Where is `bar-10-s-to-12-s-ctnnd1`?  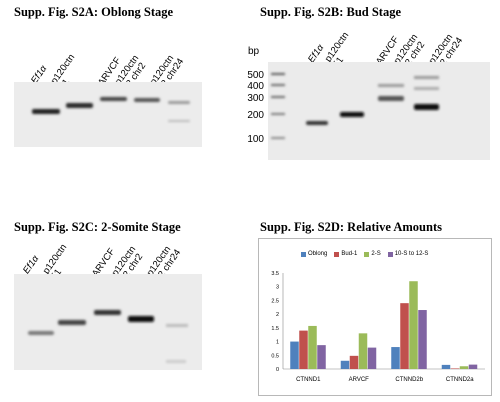 bar-10-s-to-12-s-ctnnd1 is located at coordinates (321, 357).